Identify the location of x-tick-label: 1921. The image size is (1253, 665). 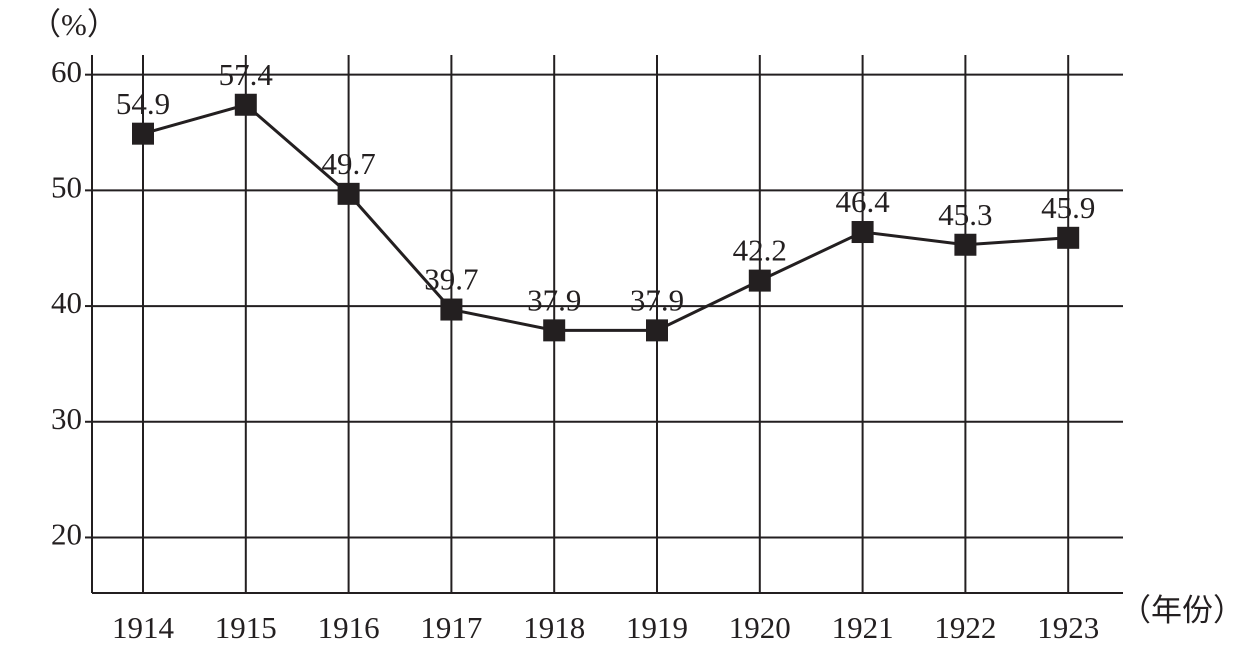
(863, 627).